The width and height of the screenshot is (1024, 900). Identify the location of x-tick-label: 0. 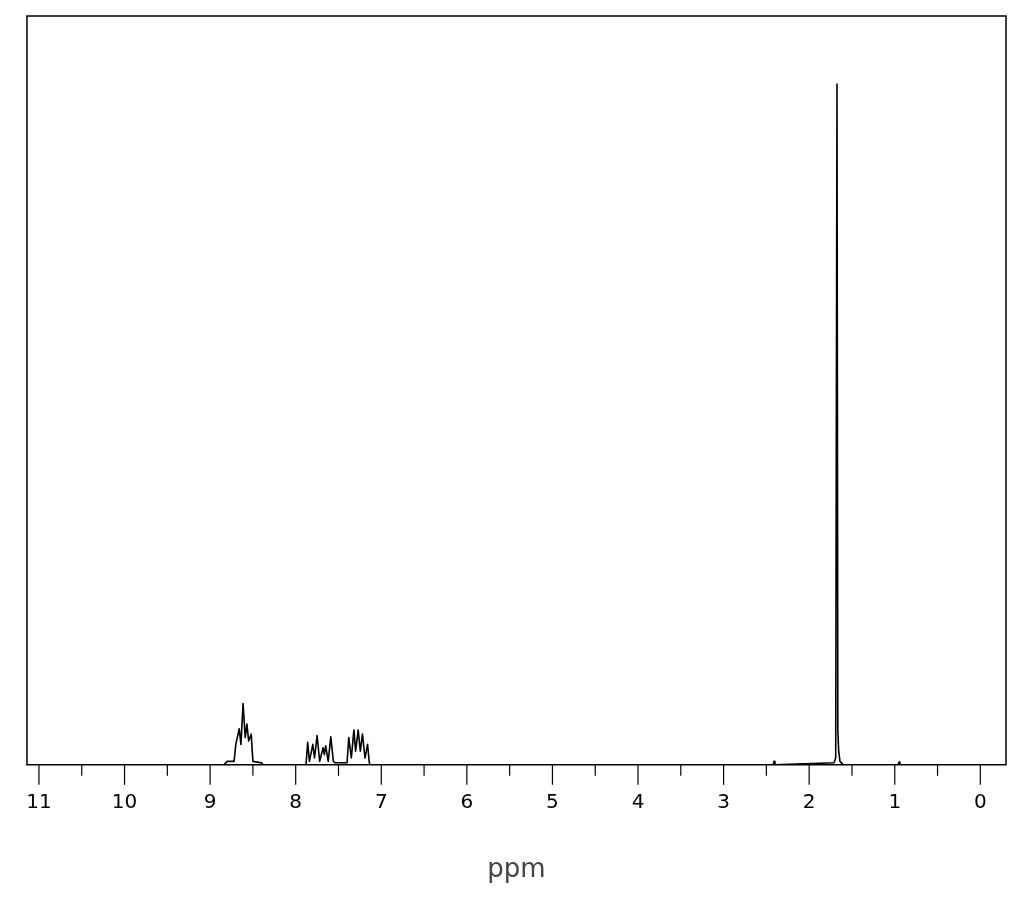
(980, 801).